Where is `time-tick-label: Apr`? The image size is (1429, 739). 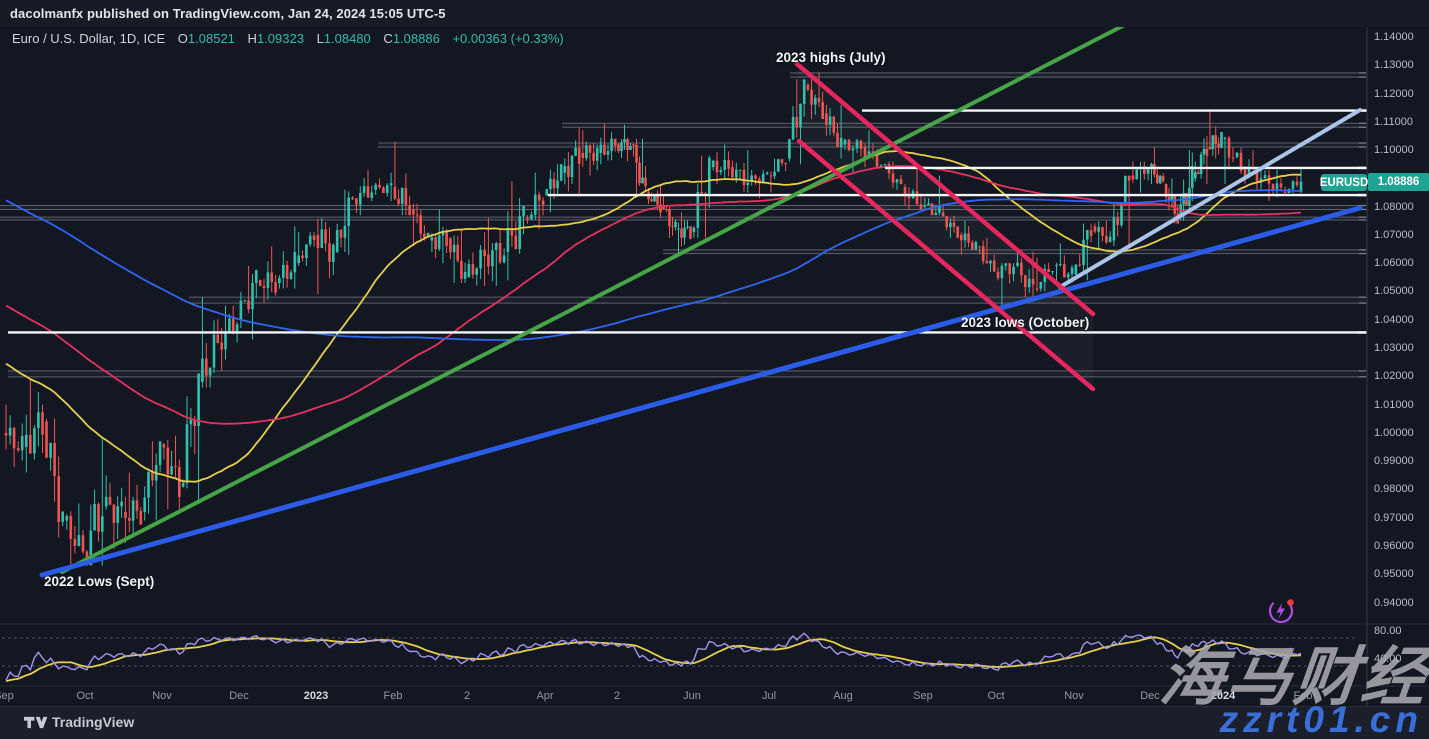
time-tick-label: Apr is located at coordinates (545, 696).